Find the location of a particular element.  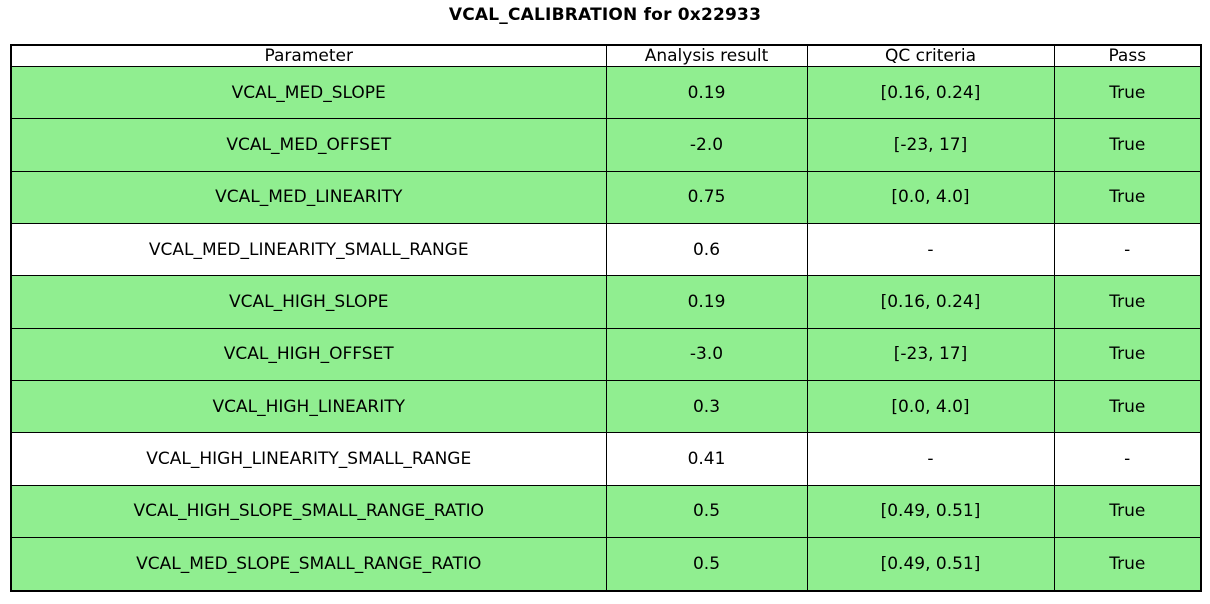

cell-analysis-result: 0.75 is located at coordinates (706, 197).